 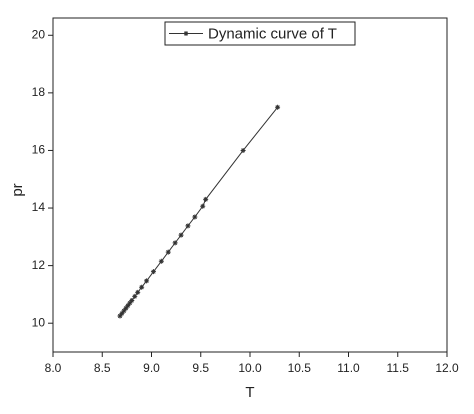 What do you see at coordinates (102, 368) in the screenshot?
I see `x-tick-label: 8.5` at bounding box center [102, 368].